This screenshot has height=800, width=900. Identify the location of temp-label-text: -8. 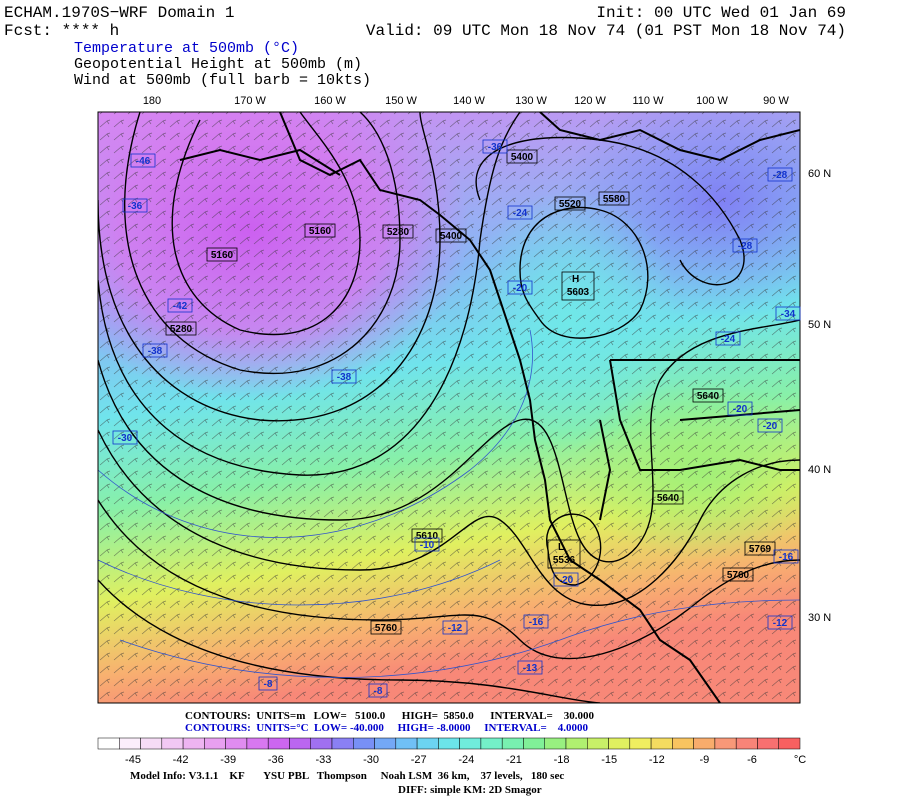
(268, 684).